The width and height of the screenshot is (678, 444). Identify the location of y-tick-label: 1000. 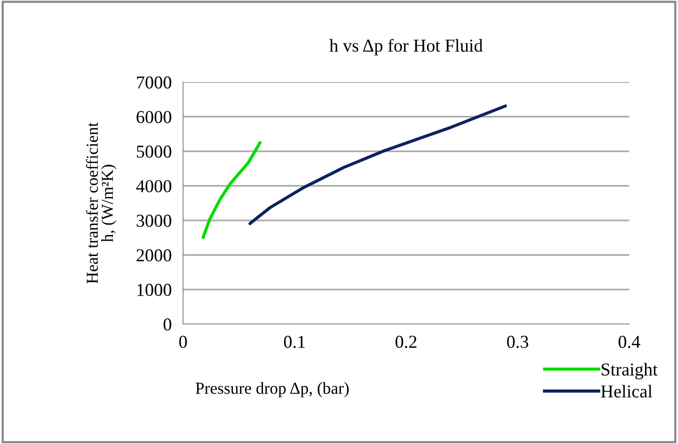
(154, 290).